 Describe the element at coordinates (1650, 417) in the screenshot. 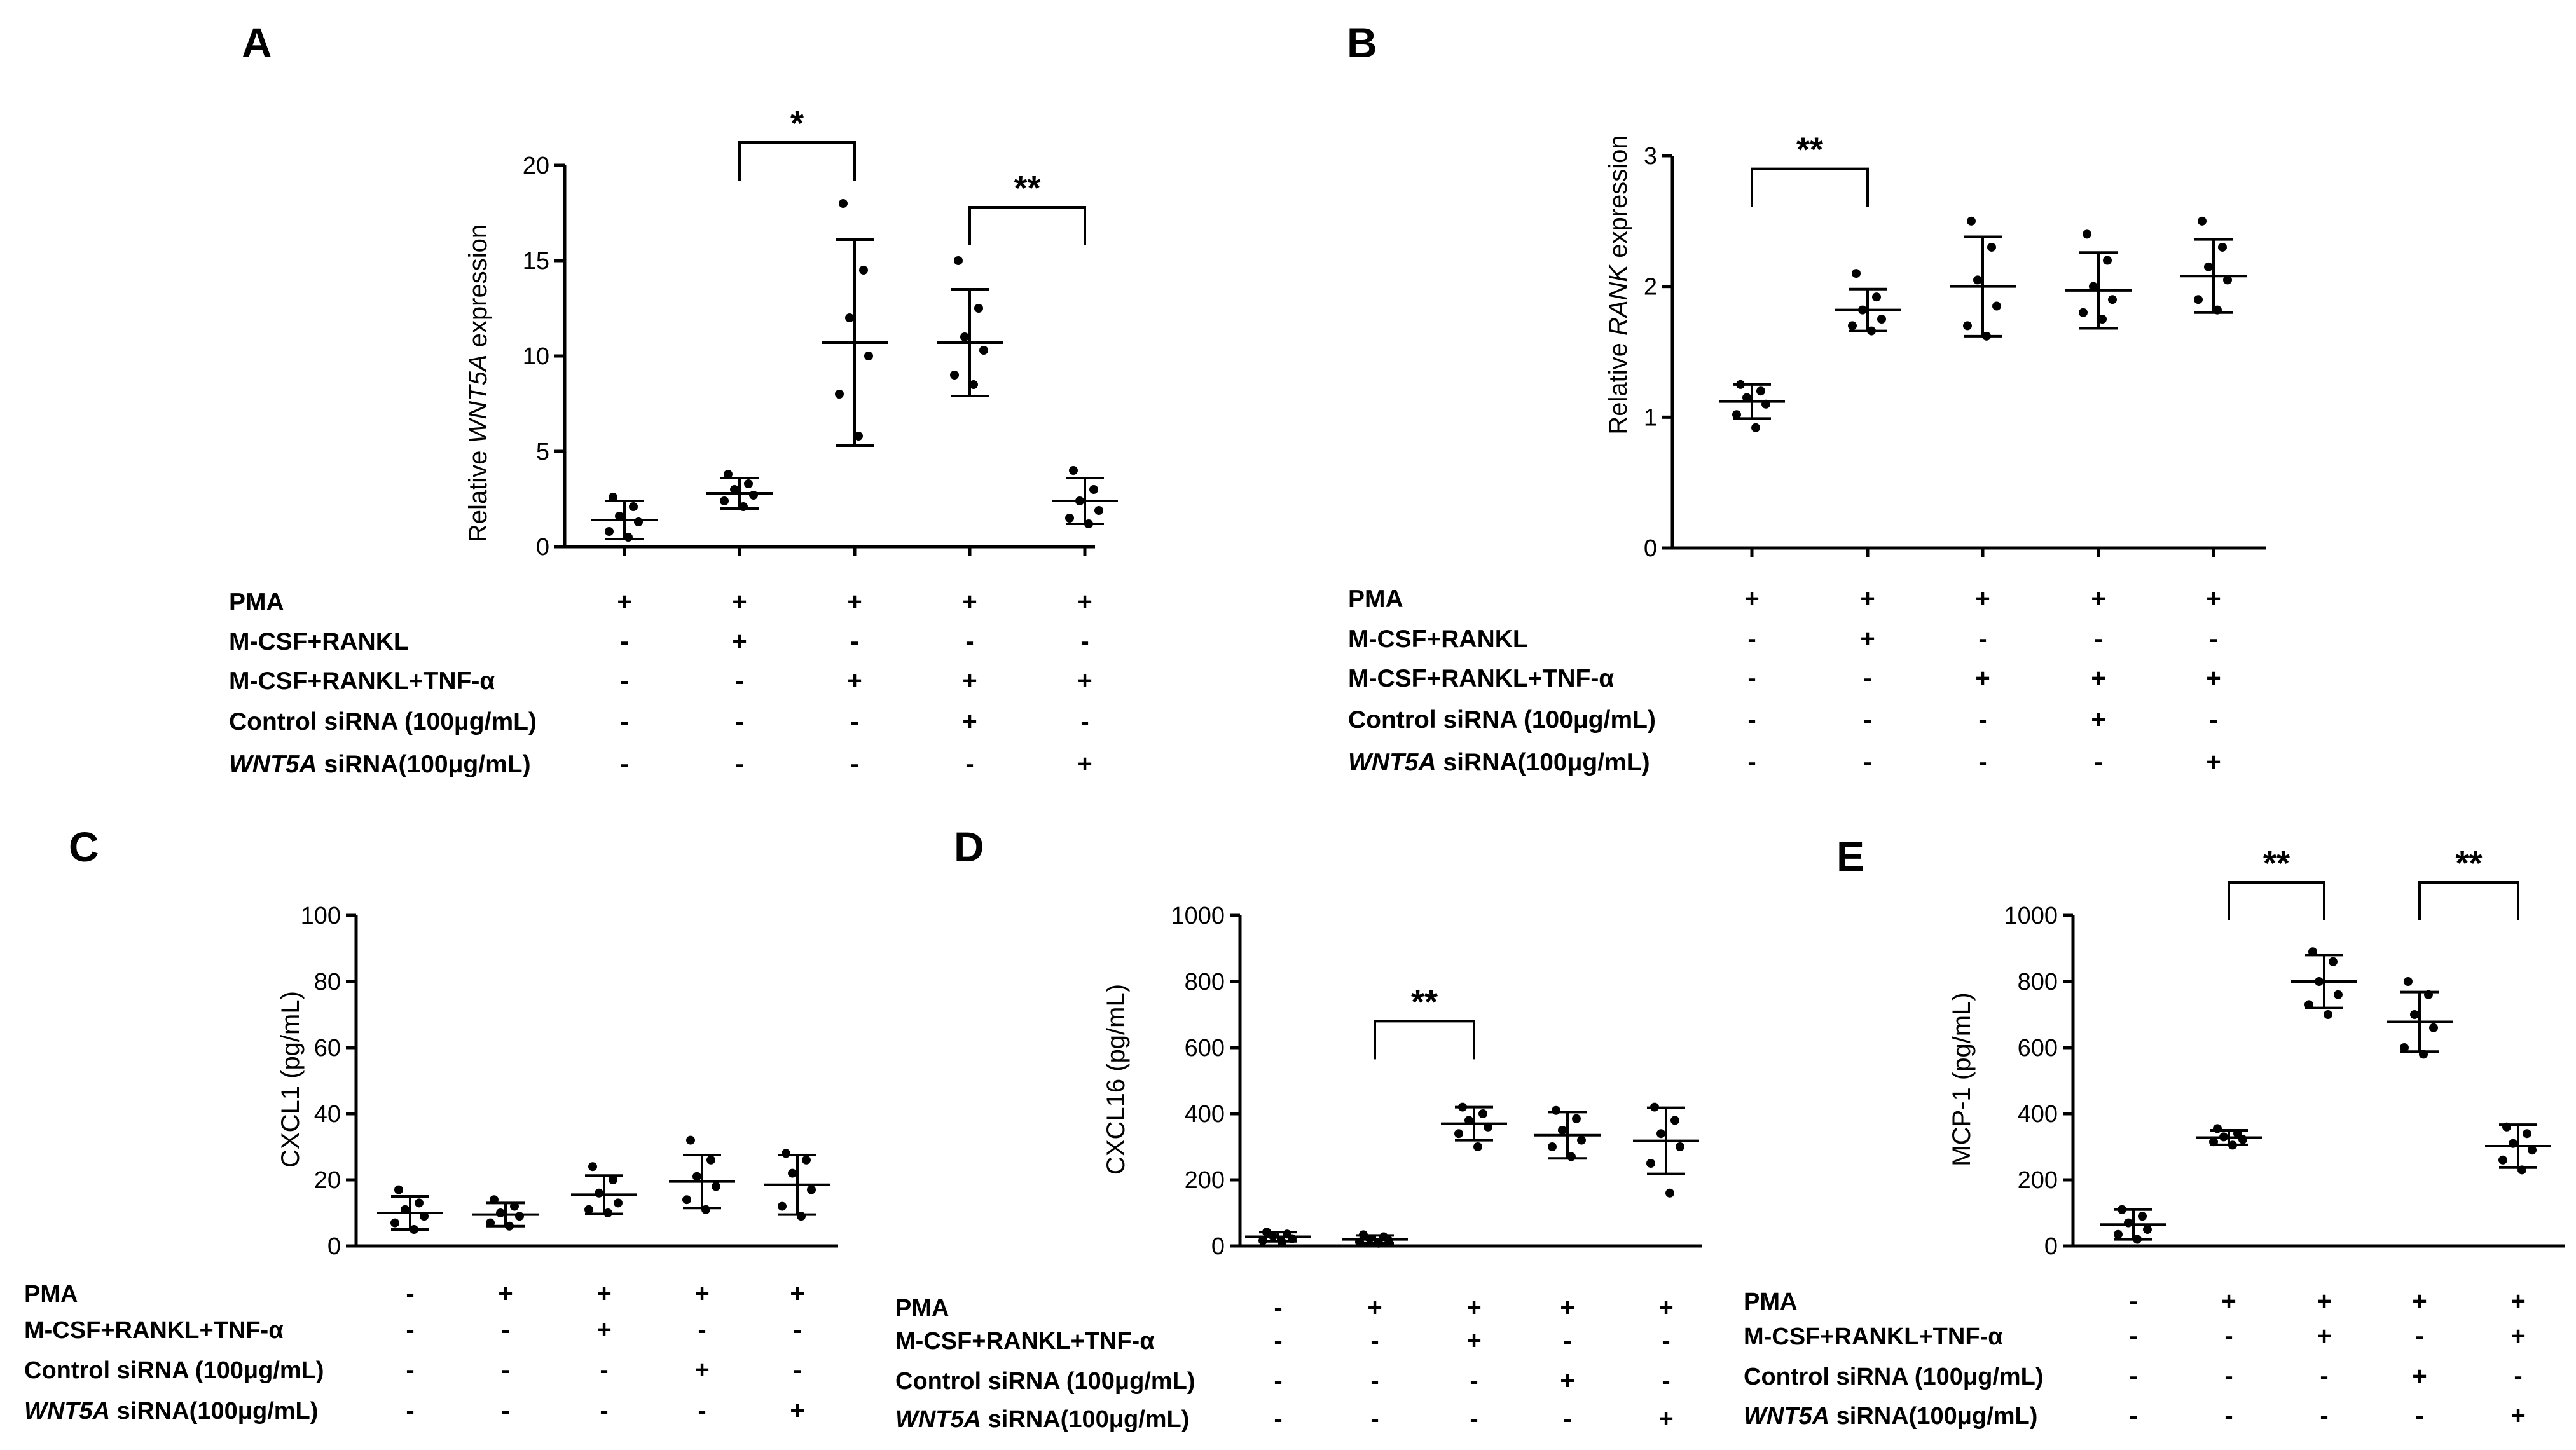

I see `y-tick-label: 1` at that location.